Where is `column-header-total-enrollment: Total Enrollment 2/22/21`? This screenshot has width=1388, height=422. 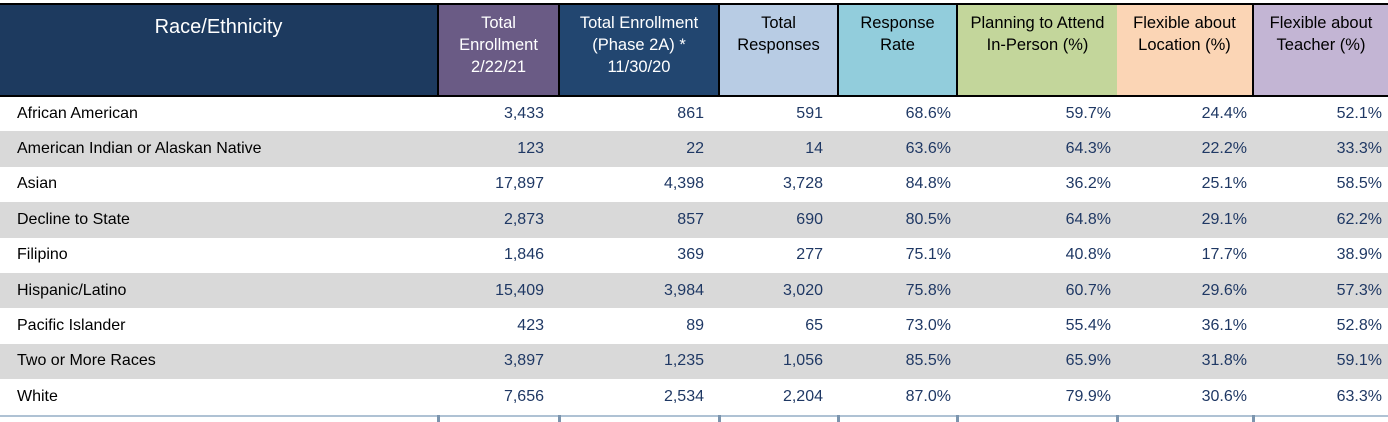
column-header-total-enrollment: Total Enrollment 2/22/21 is located at coordinates (498, 50).